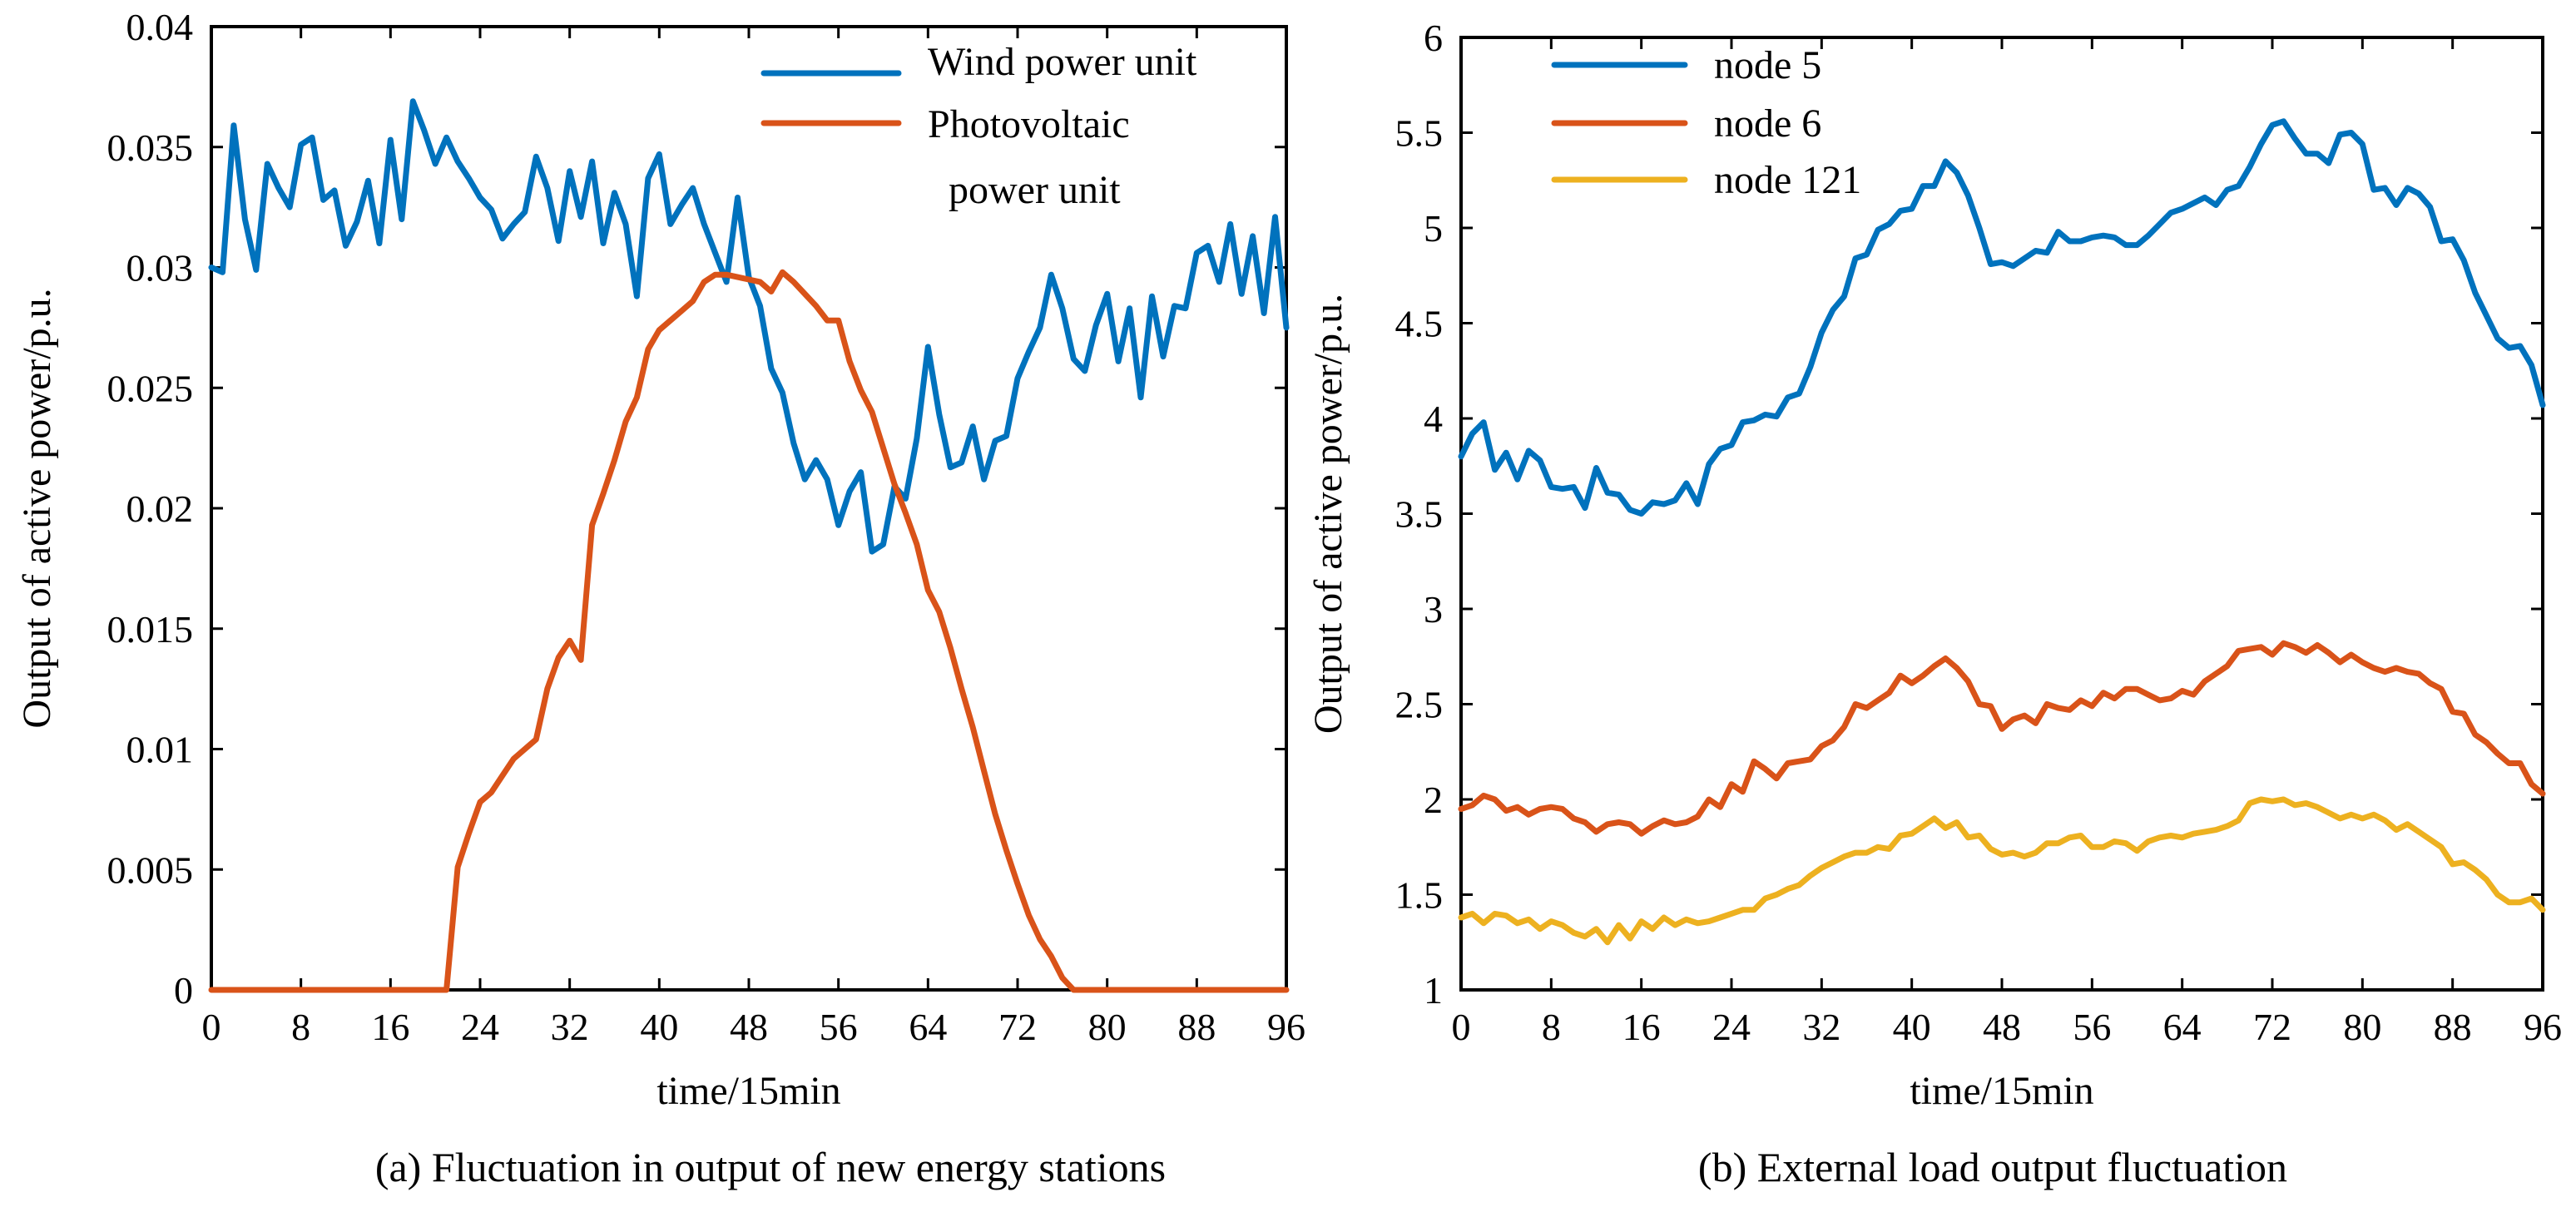 The height and width of the screenshot is (1217, 2576). Describe the element at coordinates (1434, 228) in the screenshot. I see `y-tick-label-b: 5` at that location.